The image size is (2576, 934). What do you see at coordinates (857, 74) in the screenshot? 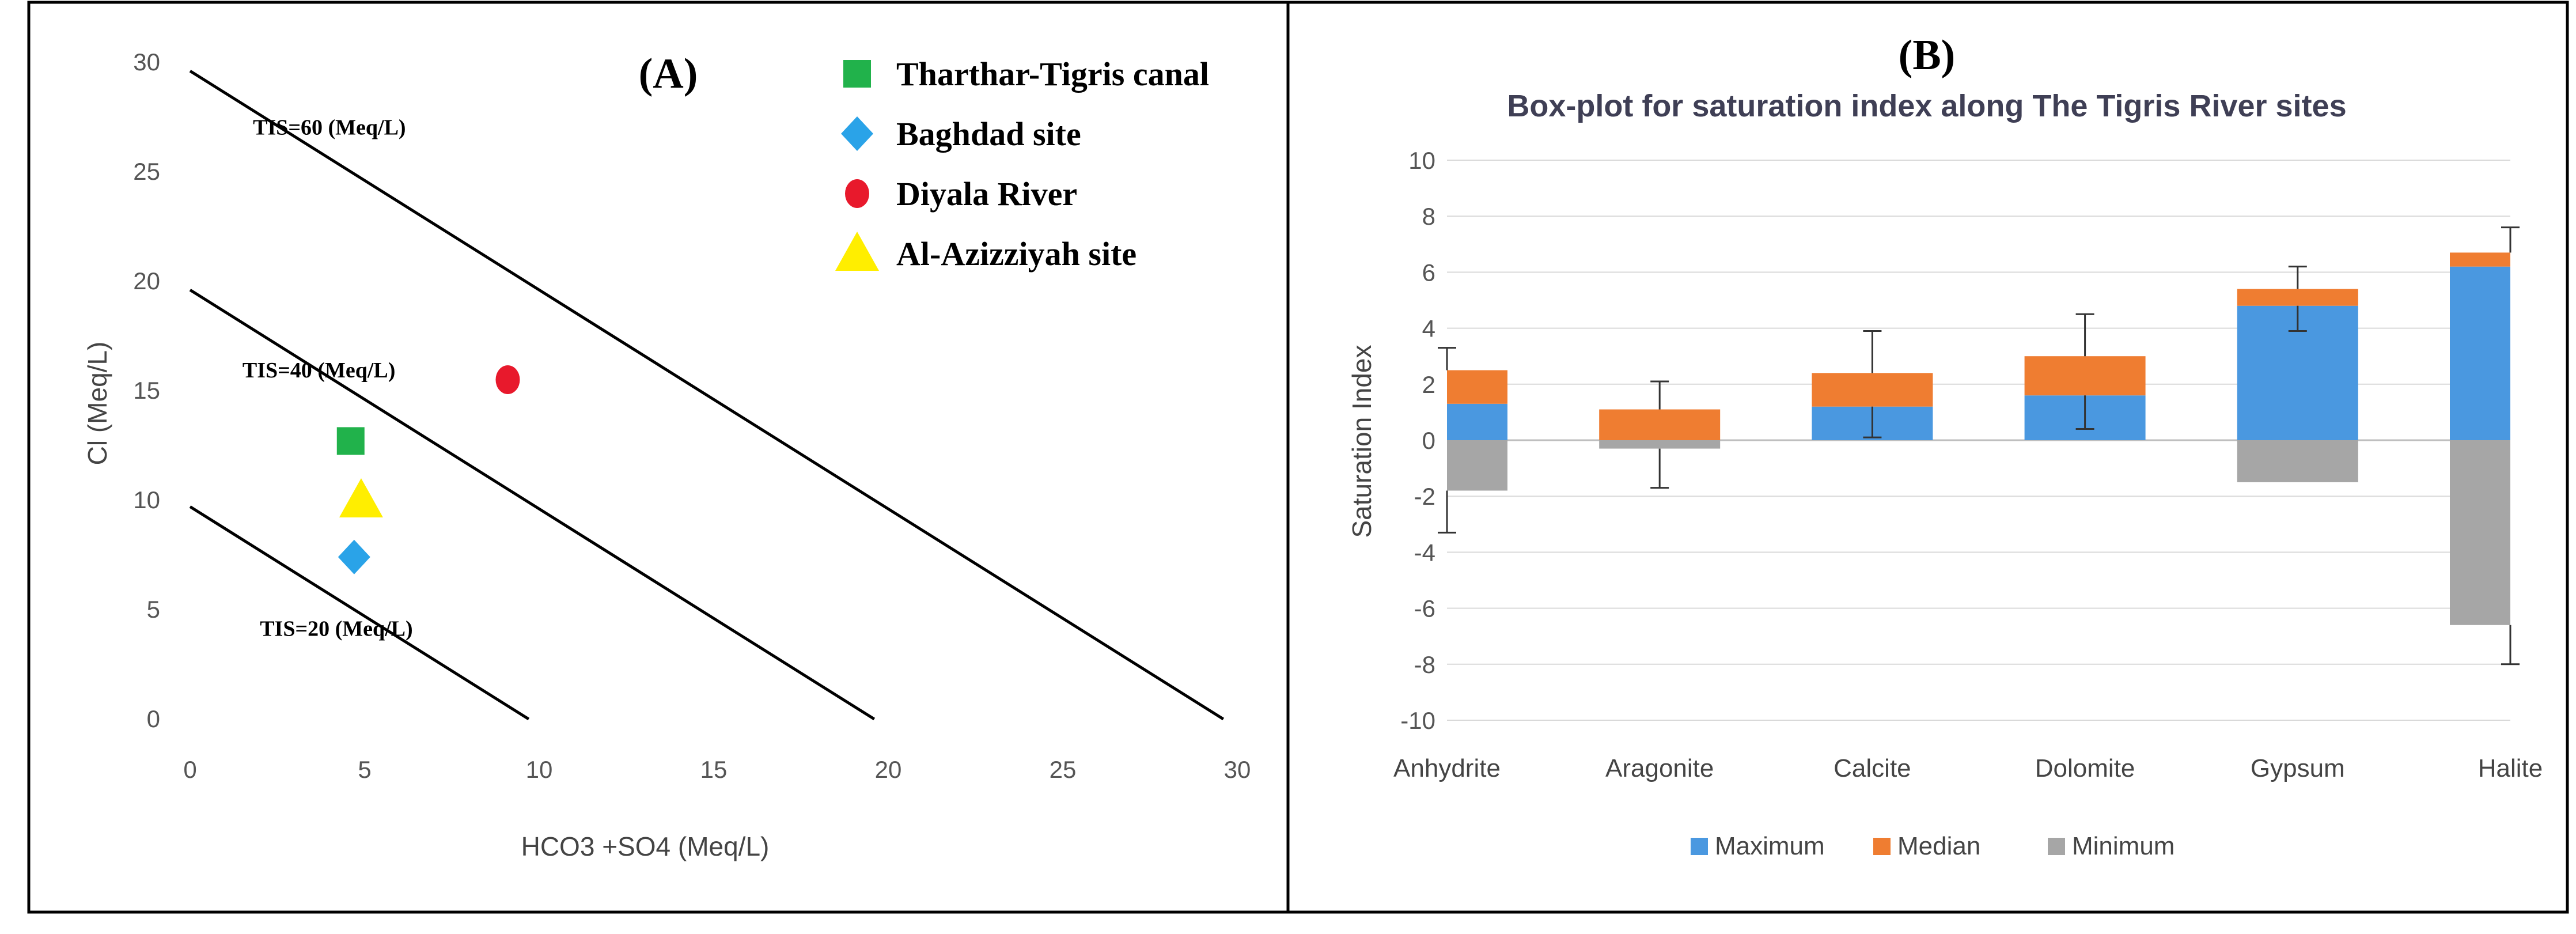
I see `legend-marker-square` at bounding box center [857, 74].